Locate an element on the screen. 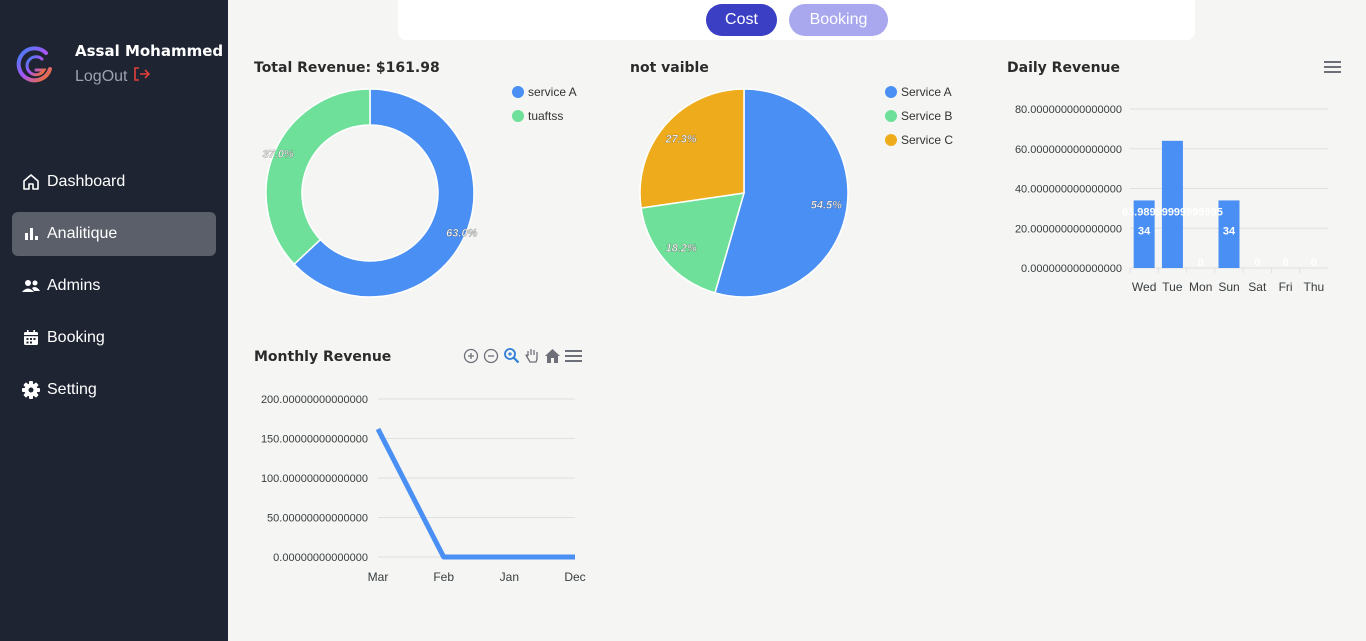  logout-button: LogOut is located at coordinates (149, 76).